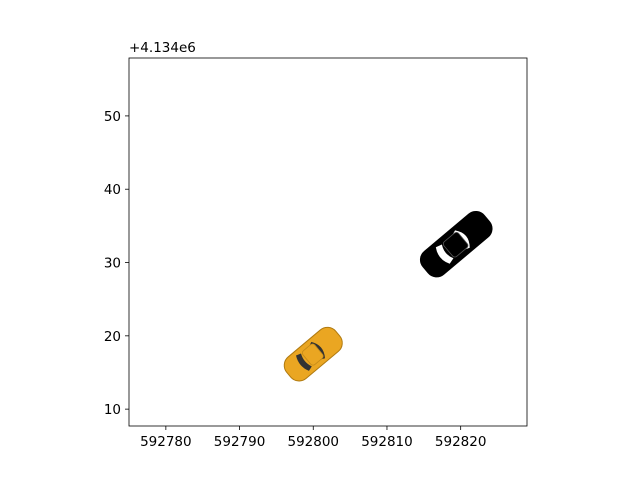 This screenshot has width=640, height=480. Describe the element at coordinates (240, 442) in the screenshot. I see `x-tick-label: 592790` at that location.